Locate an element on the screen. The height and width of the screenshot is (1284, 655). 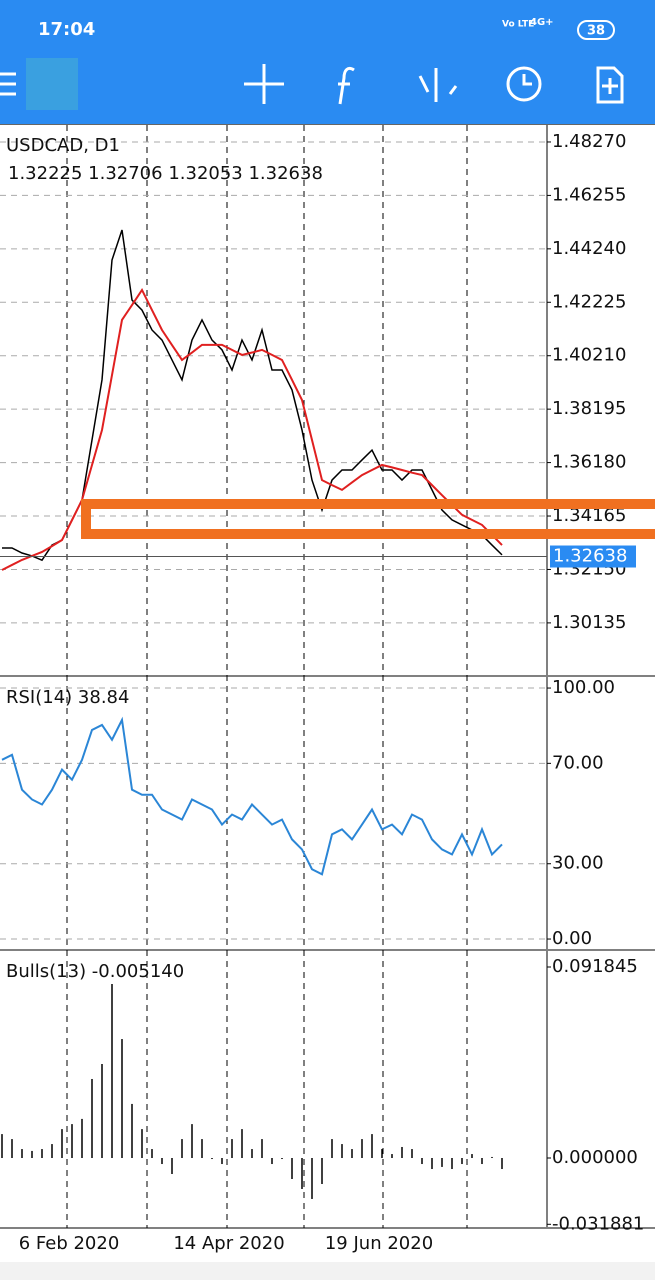
y-tick-label: 1.46255 is located at coordinates (589, 194).